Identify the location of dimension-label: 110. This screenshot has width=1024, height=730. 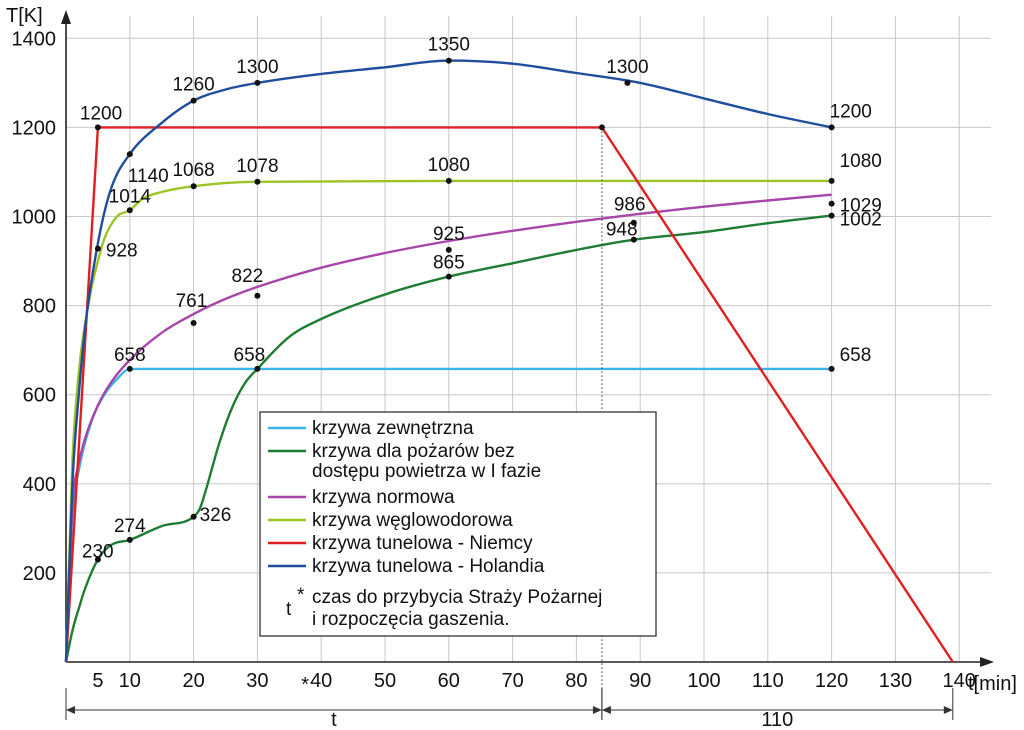
(777, 719).